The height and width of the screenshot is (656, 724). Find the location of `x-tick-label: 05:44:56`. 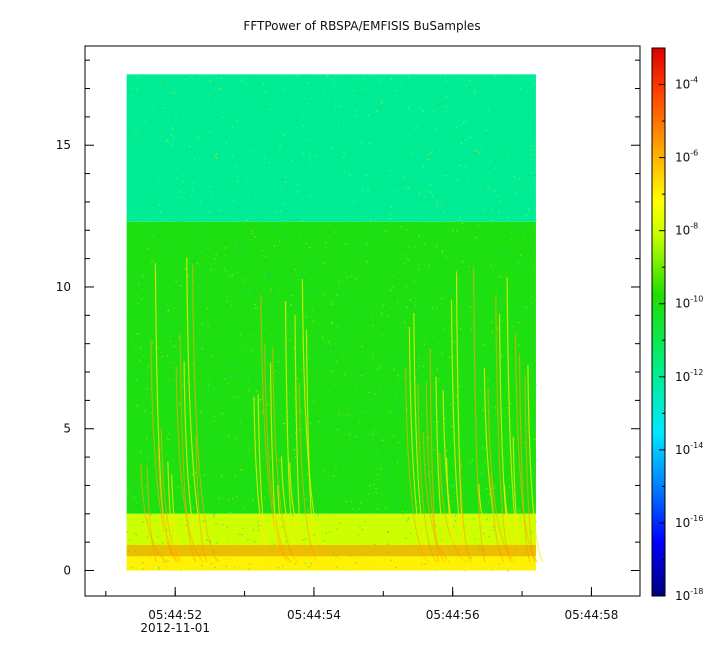

x-tick-label: 05:44:56 is located at coordinates (453, 615).